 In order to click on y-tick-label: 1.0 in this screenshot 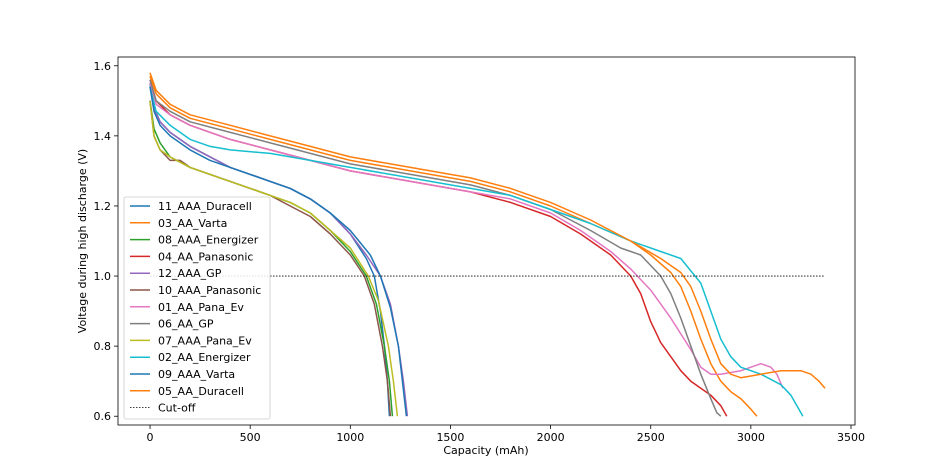, I will do `click(103, 276)`.